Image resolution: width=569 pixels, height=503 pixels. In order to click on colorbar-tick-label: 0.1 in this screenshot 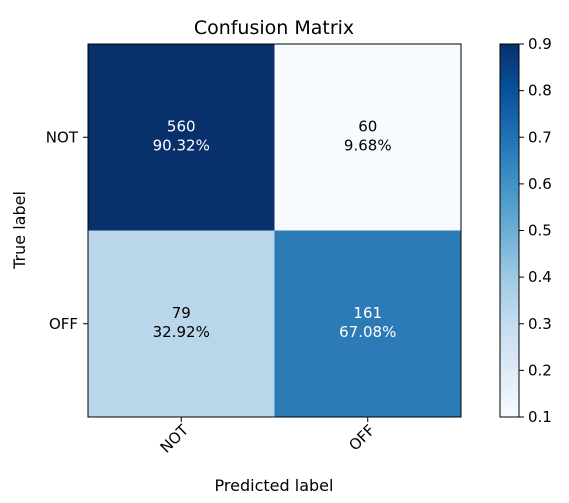, I will do `click(540, 417)`.